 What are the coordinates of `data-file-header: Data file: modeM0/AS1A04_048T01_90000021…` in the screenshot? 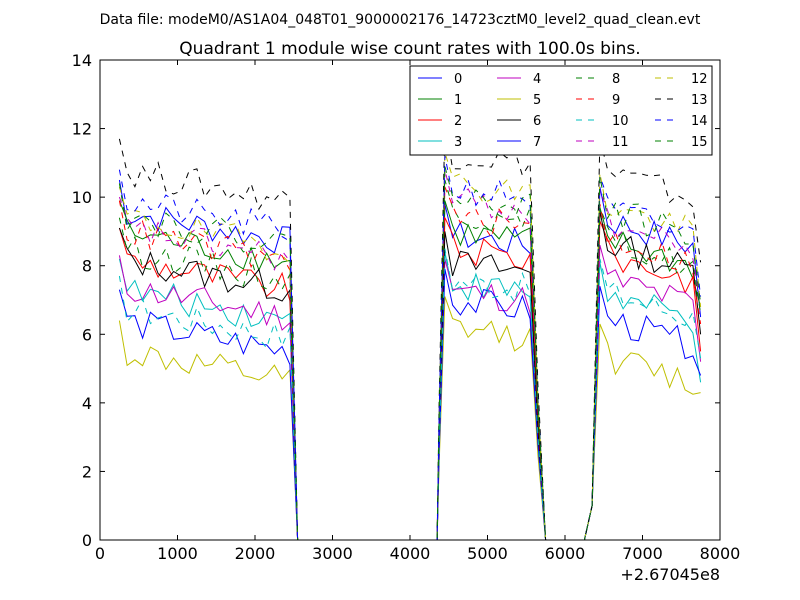 It's located at (400, 20).